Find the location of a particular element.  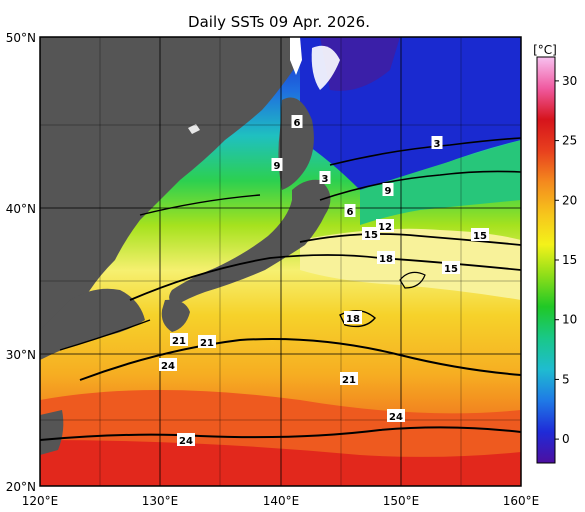

lat-label-30: 30°N is located at coordinates (21, 355).